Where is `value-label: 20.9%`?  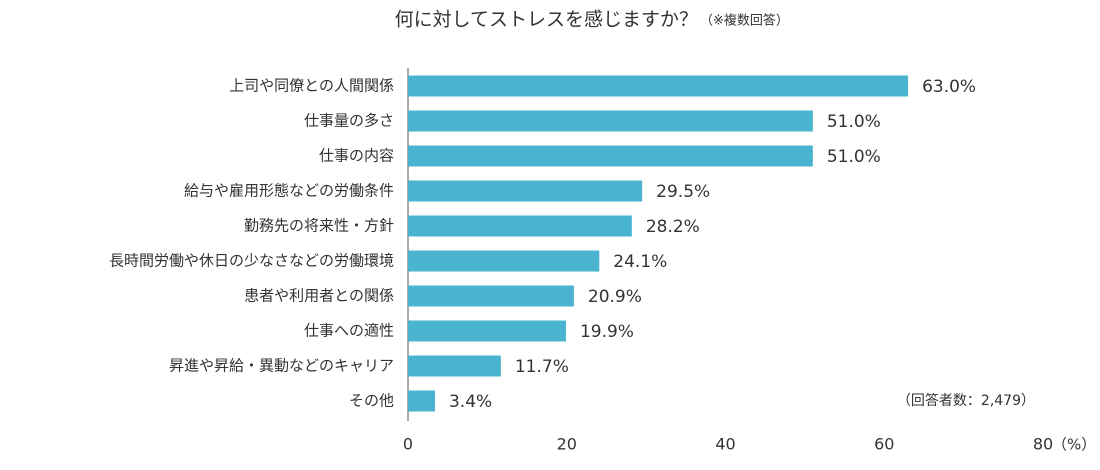
value-label: 20.9% is located at coordinates (615, 297).